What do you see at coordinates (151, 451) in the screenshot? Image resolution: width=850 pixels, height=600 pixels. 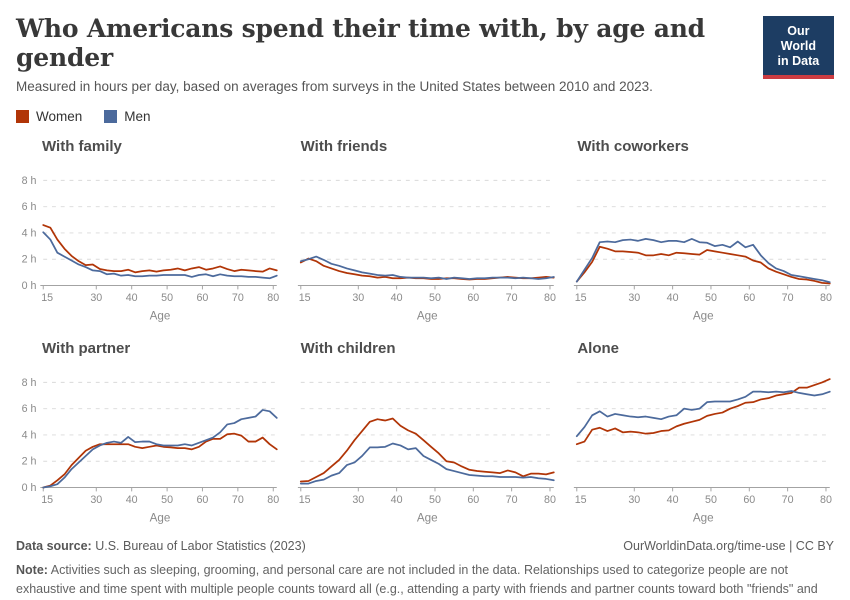 I see `line-chart-with-partner: 0 h 2 h 4 h 6 h 8 h 15 30 40 50 60 70 80 Age` at bounding box center [151, 451].